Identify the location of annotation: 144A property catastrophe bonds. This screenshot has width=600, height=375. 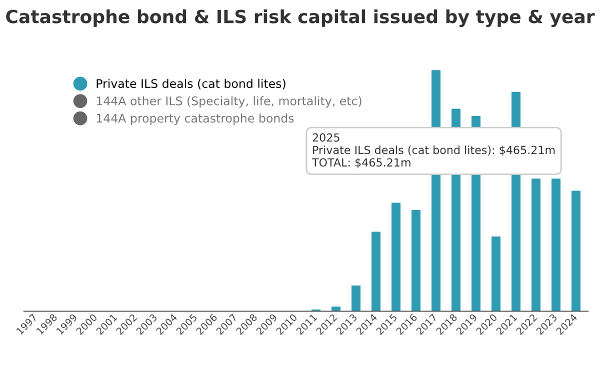
(195, 119).